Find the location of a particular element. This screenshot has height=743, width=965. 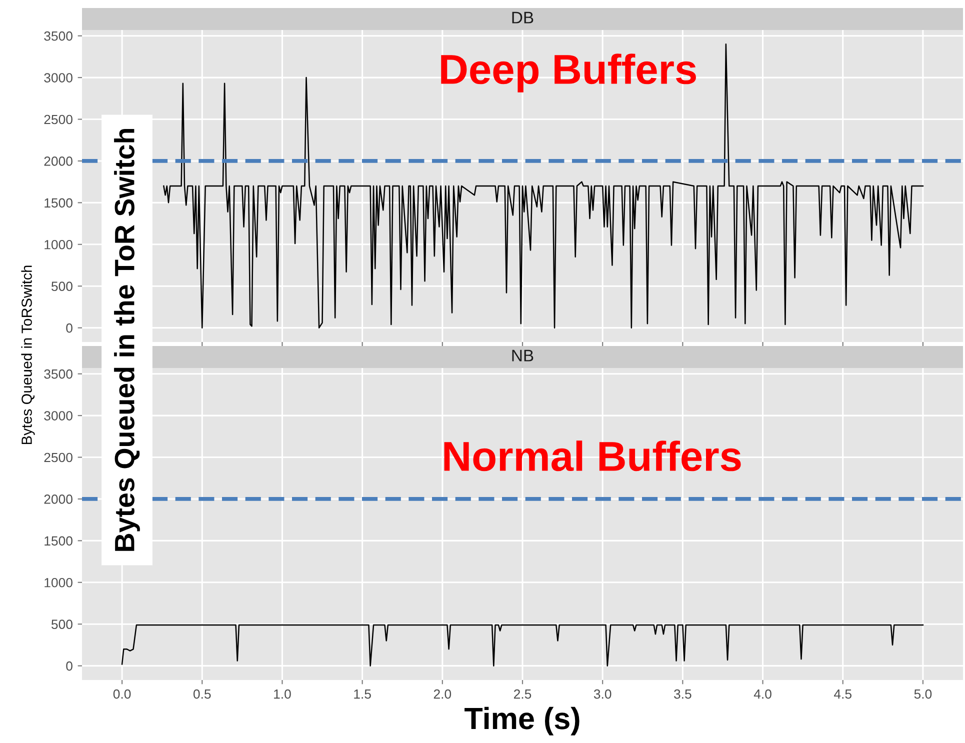

x-tick-label: 2.0 is located at coordinates (443, 694).